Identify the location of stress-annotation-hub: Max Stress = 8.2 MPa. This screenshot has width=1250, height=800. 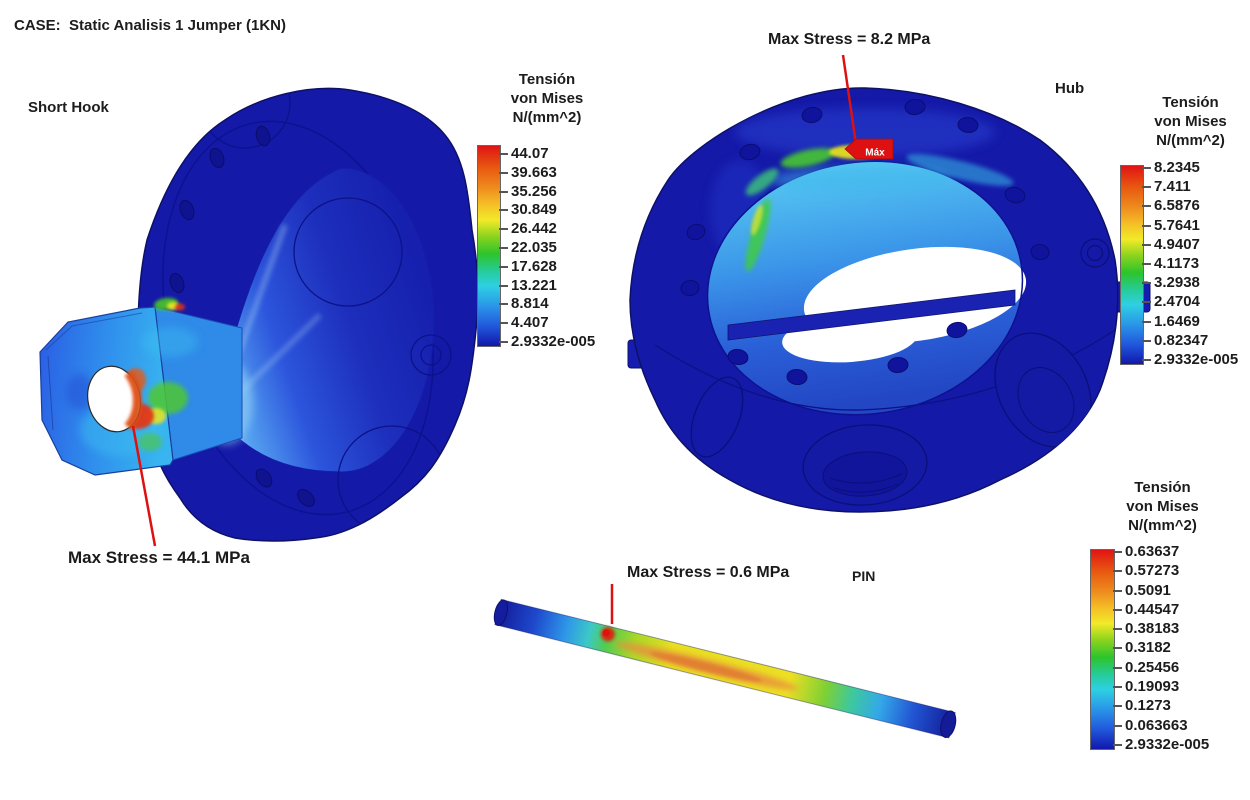
(849, 39).